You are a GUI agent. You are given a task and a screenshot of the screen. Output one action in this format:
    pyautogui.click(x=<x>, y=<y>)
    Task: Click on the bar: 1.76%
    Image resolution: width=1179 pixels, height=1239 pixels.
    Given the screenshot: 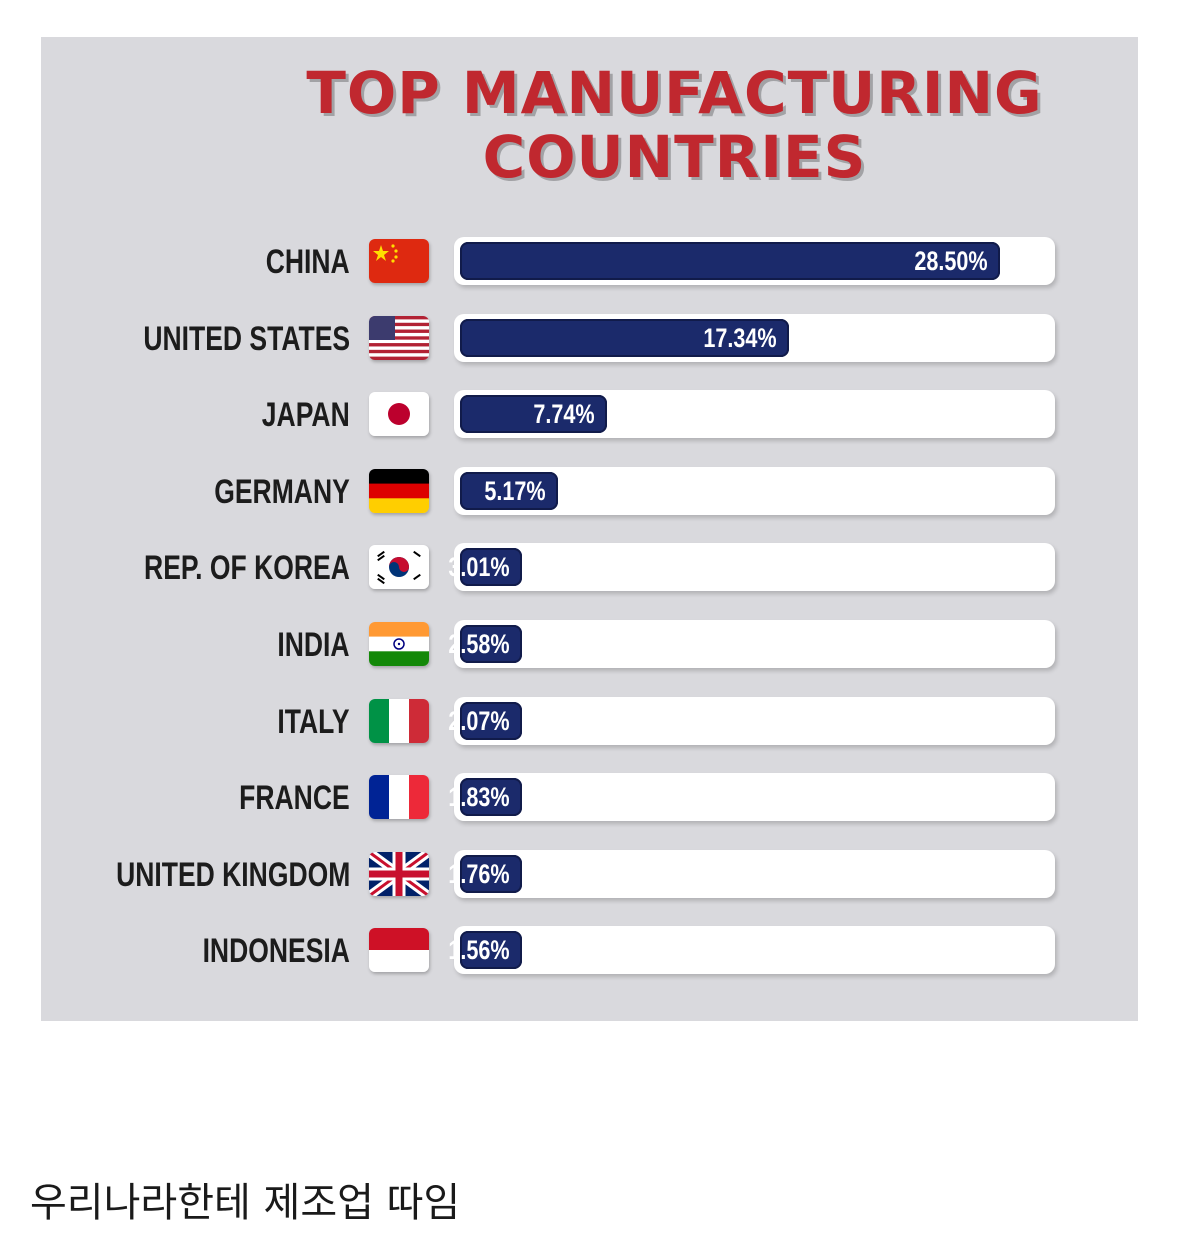 What is the action you would take?
    pyautogui.click(x=485, y=873)
    